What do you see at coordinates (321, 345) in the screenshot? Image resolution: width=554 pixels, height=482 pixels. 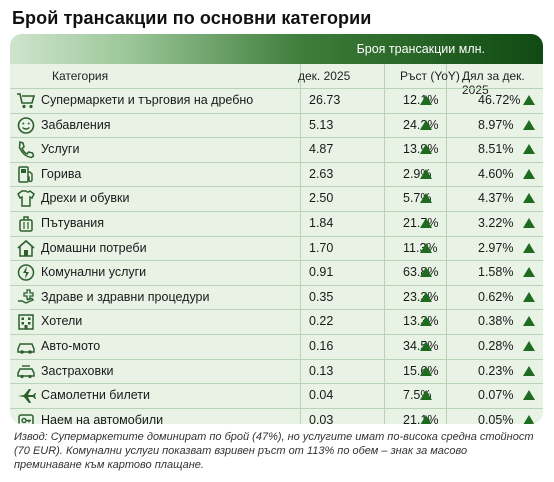 I see `dec-value: 0.16` at bounding box center [321, 345].